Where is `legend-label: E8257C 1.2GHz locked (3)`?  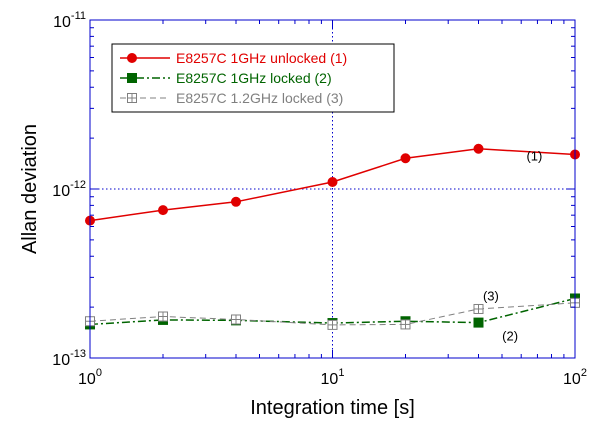 legend-label: E8257C 1.2GHz locked (3) is located at coordinates (259, 98).